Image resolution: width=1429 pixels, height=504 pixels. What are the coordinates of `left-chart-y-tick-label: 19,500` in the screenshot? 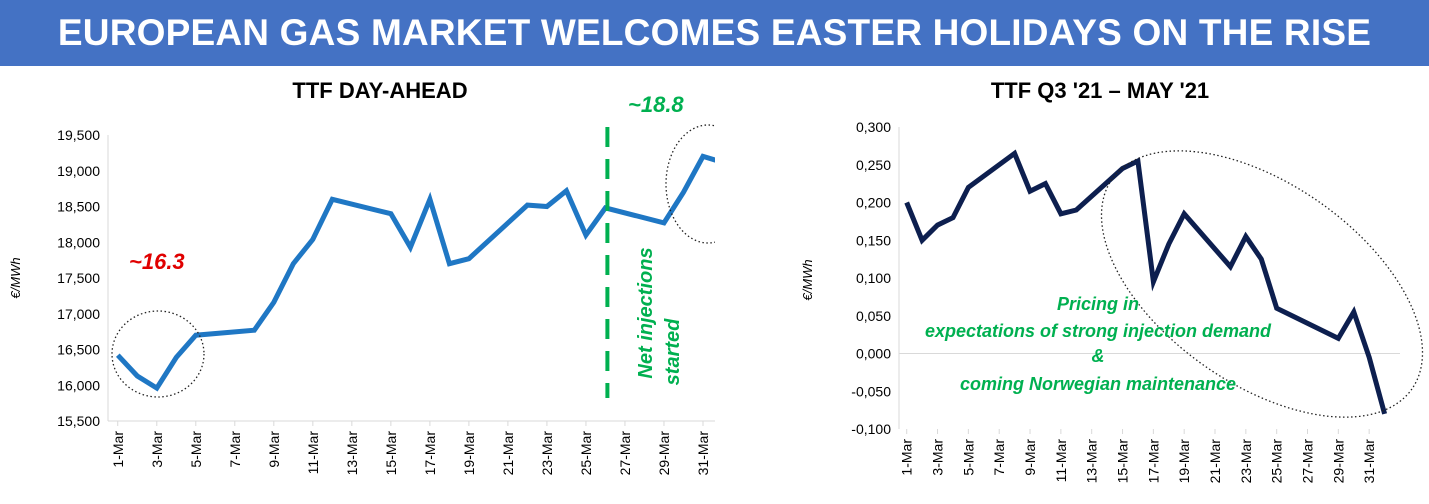 It's located at (78, 135).